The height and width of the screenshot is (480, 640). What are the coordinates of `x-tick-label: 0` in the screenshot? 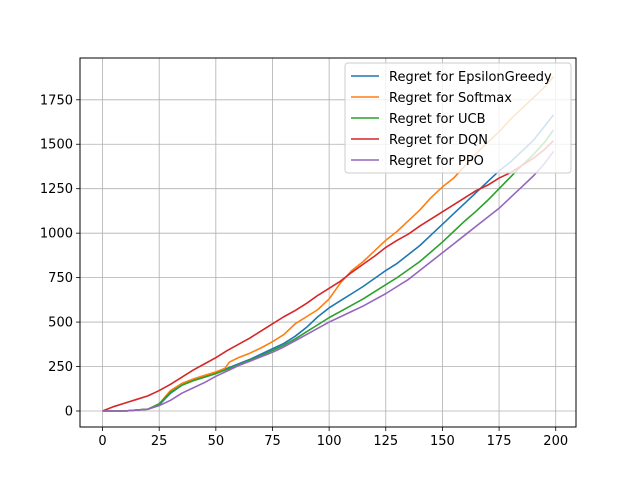 It's located at (102, 441).